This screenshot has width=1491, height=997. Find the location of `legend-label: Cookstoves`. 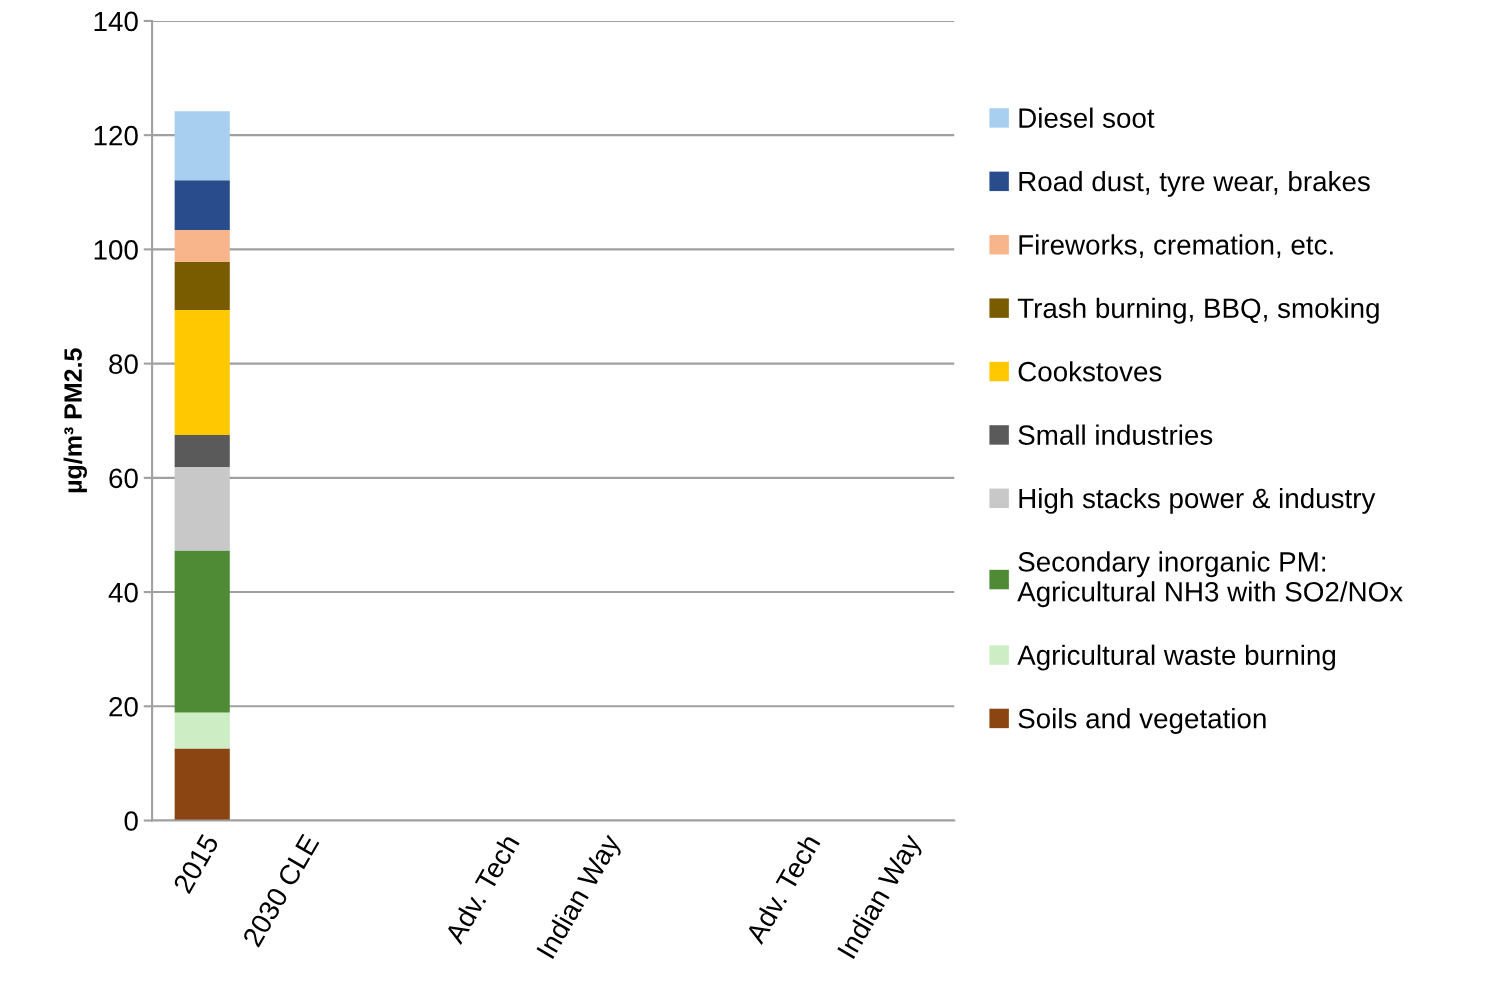

legend-label: Cookstoves is located at coordinates (1090, 371).